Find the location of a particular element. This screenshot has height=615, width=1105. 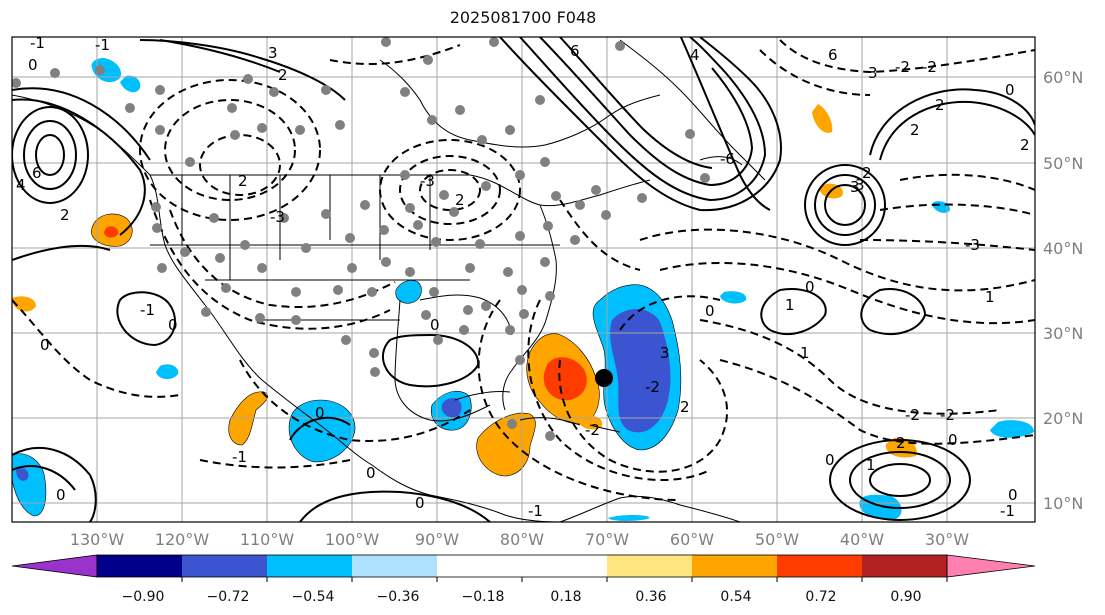

cyan-region-florida is located at coordinates (408, 292).